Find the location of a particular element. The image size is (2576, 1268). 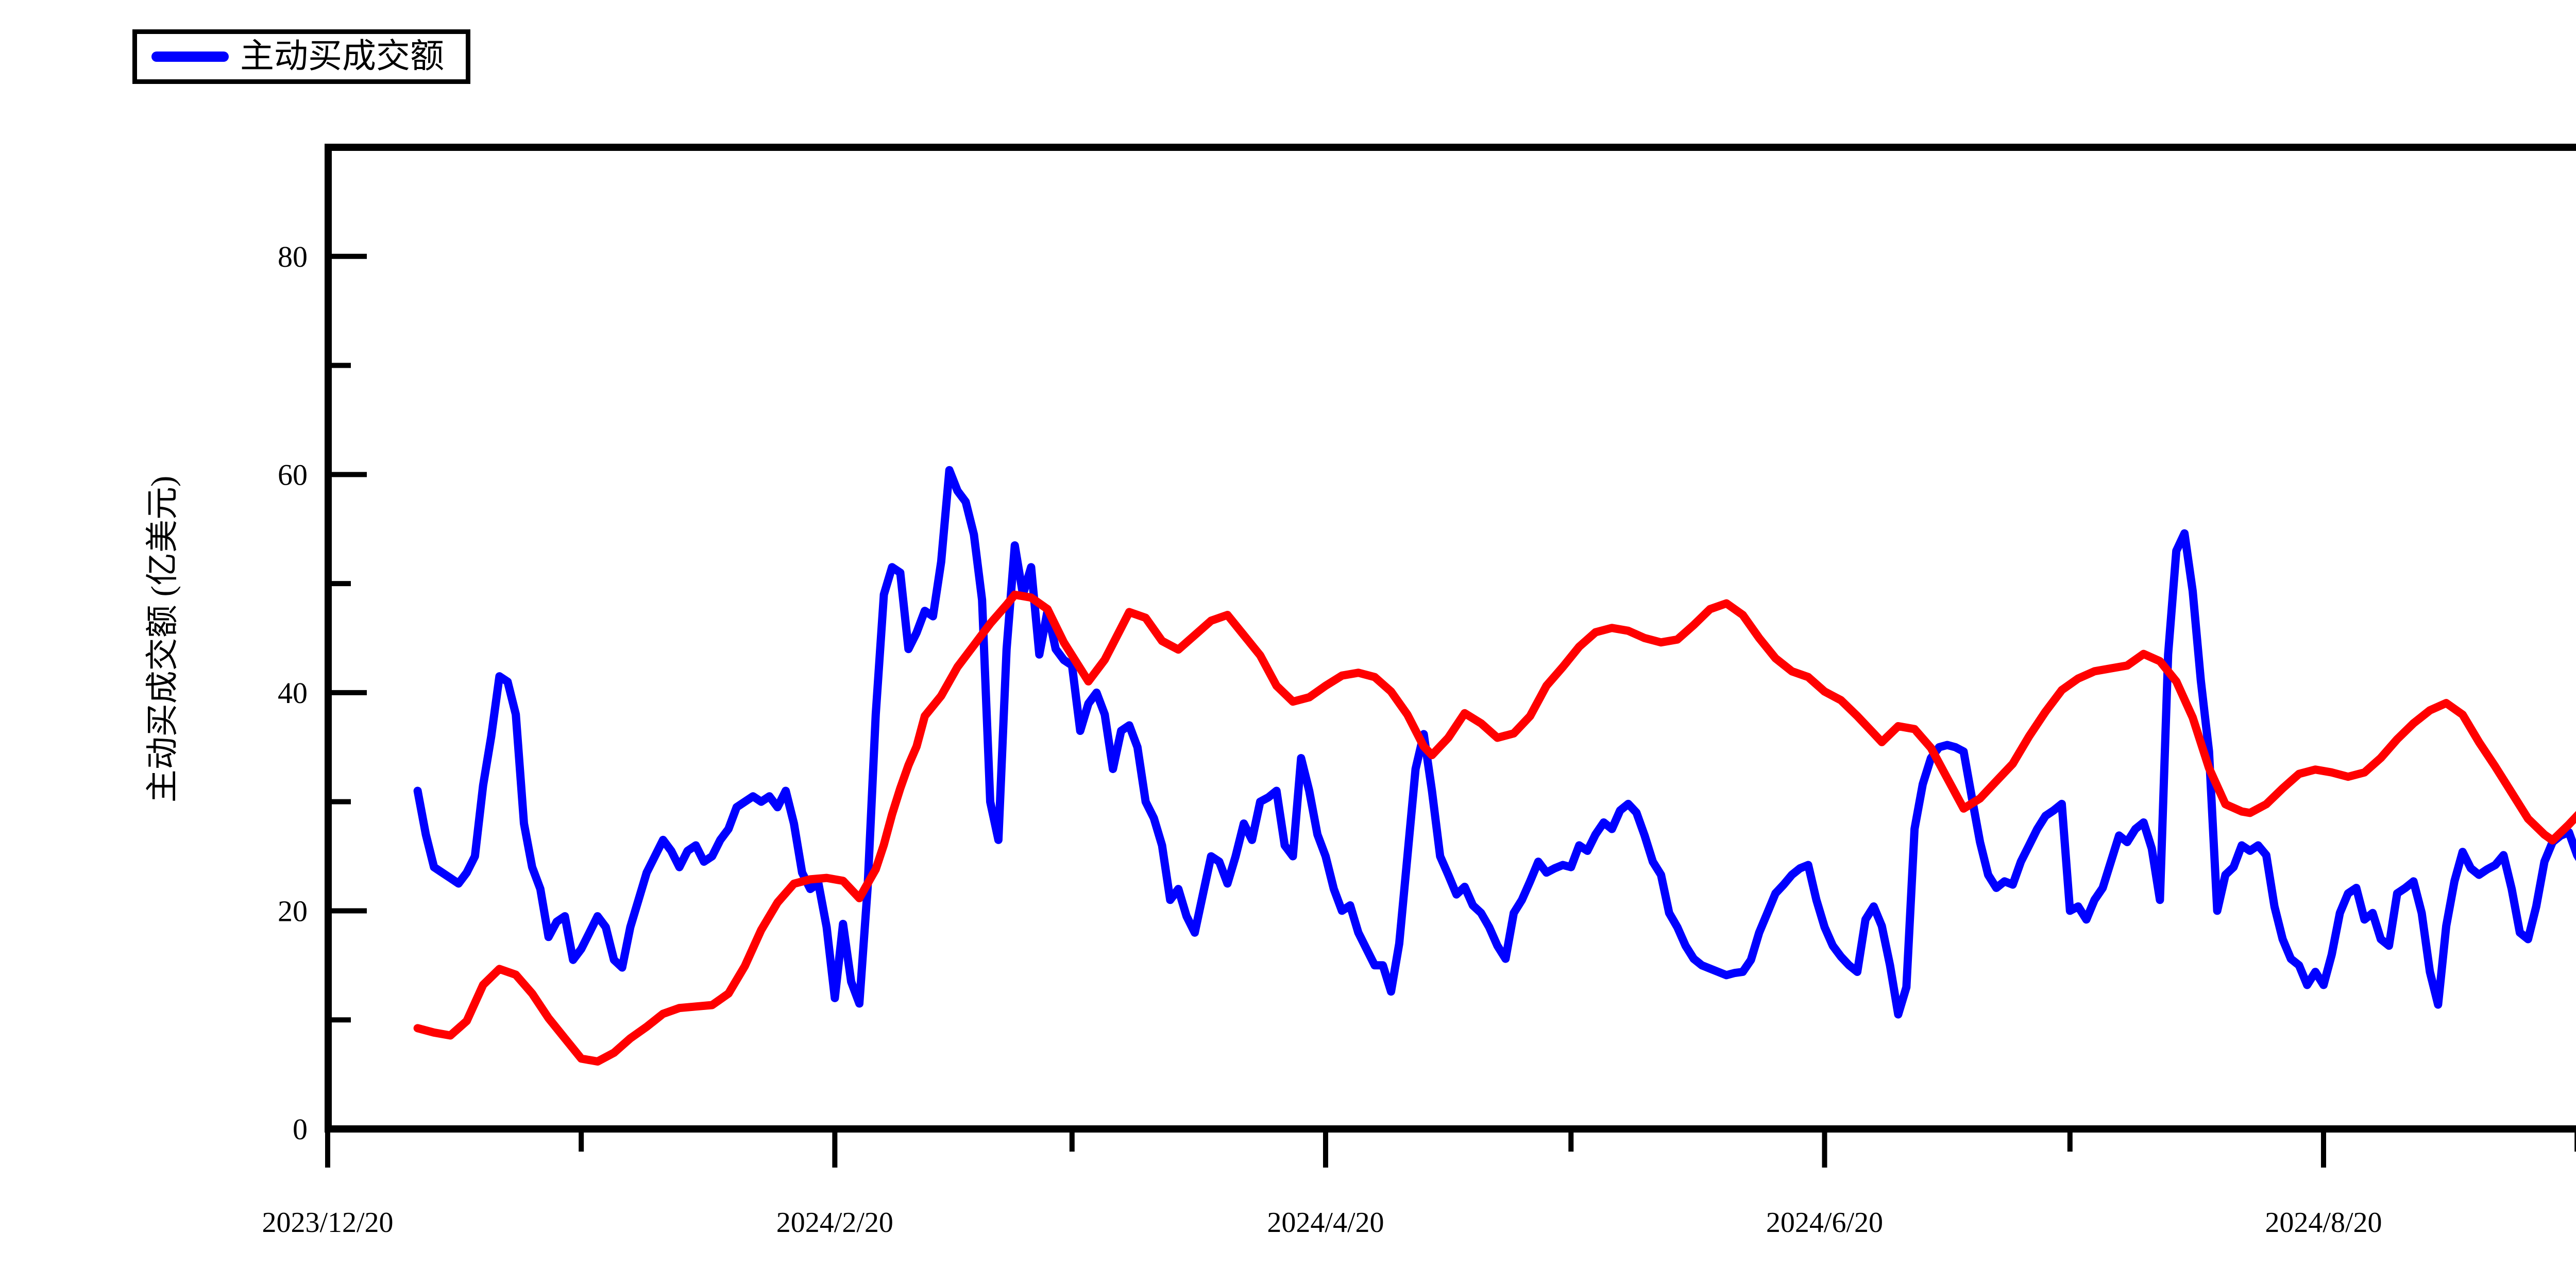

y-left-tick-label: 20 is located at coordinates (293, 911).